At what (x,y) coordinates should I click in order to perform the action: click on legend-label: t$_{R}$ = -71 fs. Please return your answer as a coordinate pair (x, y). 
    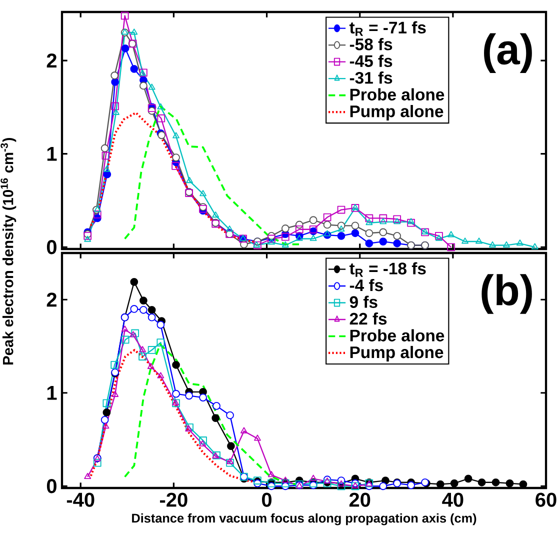
    Looking at the image, I should click on (387, 28).